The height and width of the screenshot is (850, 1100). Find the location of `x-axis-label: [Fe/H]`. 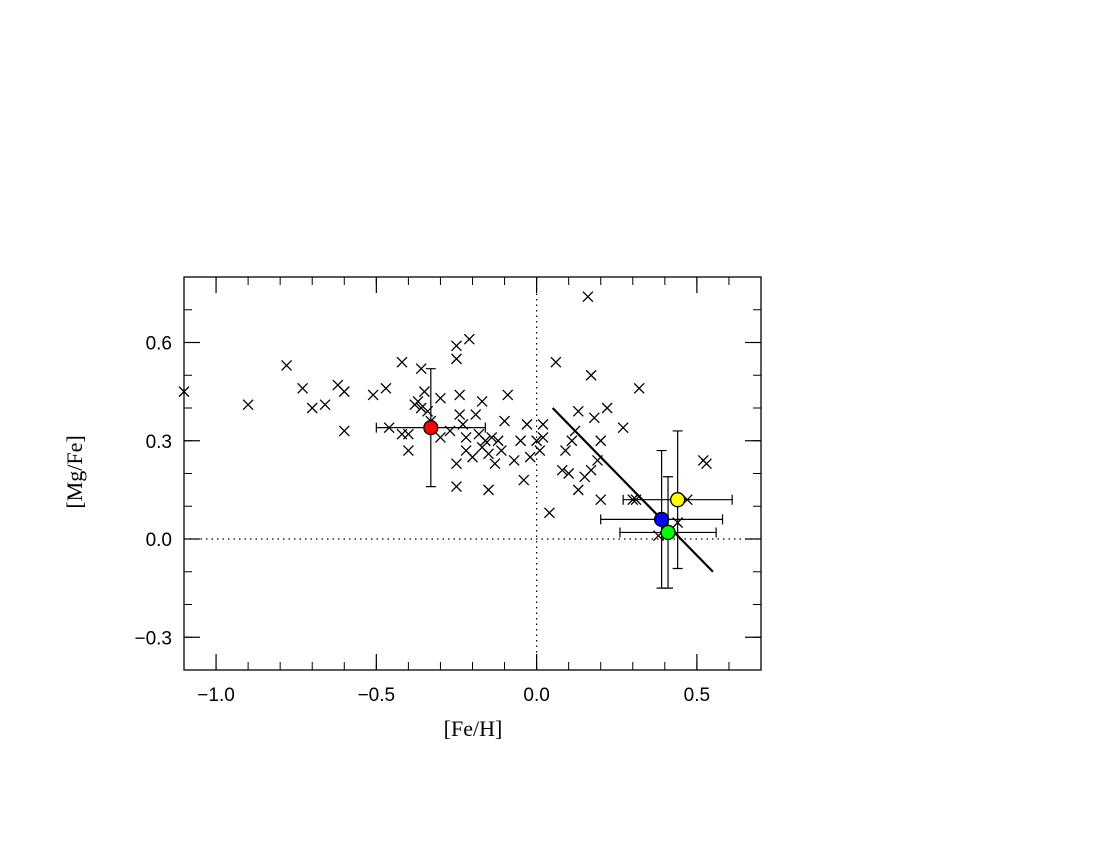

x-axis-label: [Fe/H] is located at coordinates (473, 728).